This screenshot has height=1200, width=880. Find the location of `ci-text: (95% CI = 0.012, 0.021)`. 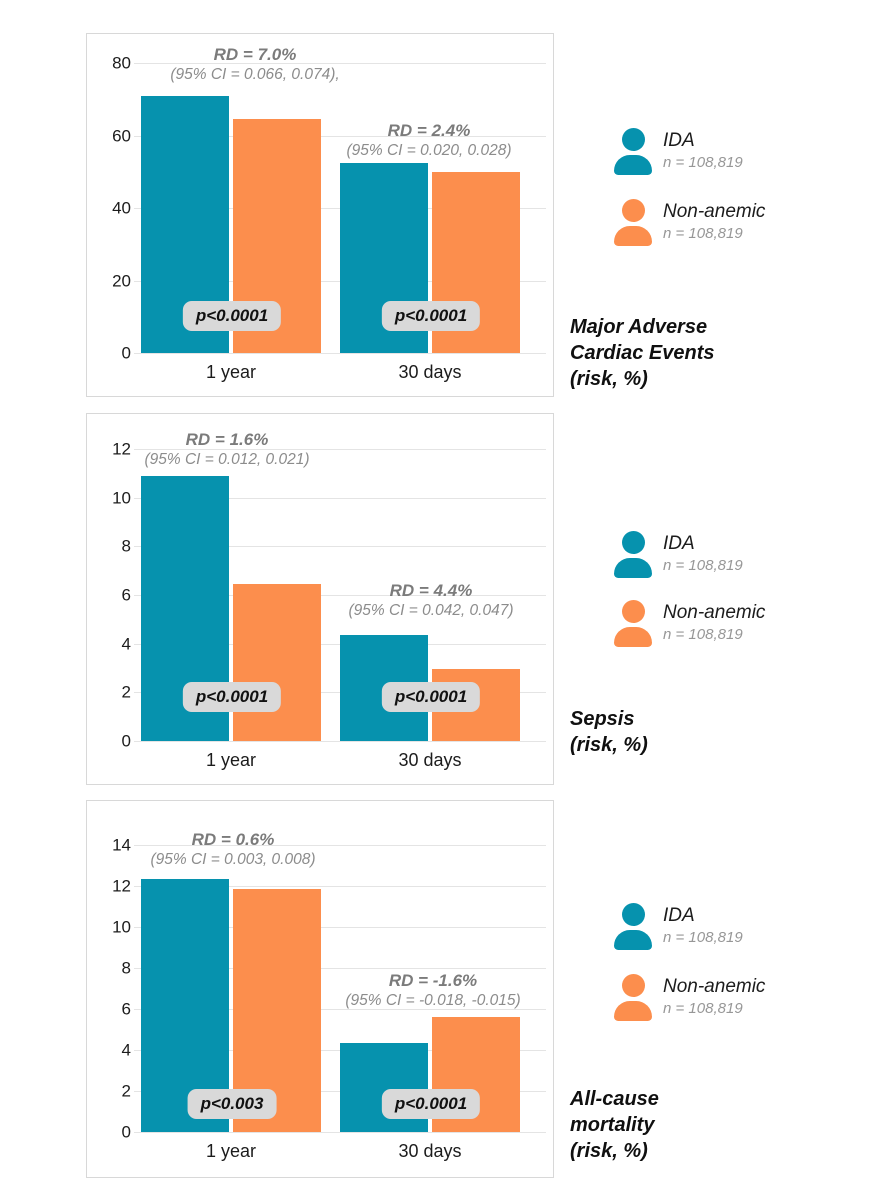

ci-text: (95% CI = 0.012, 0.021) is located at coordinates (227, 459).